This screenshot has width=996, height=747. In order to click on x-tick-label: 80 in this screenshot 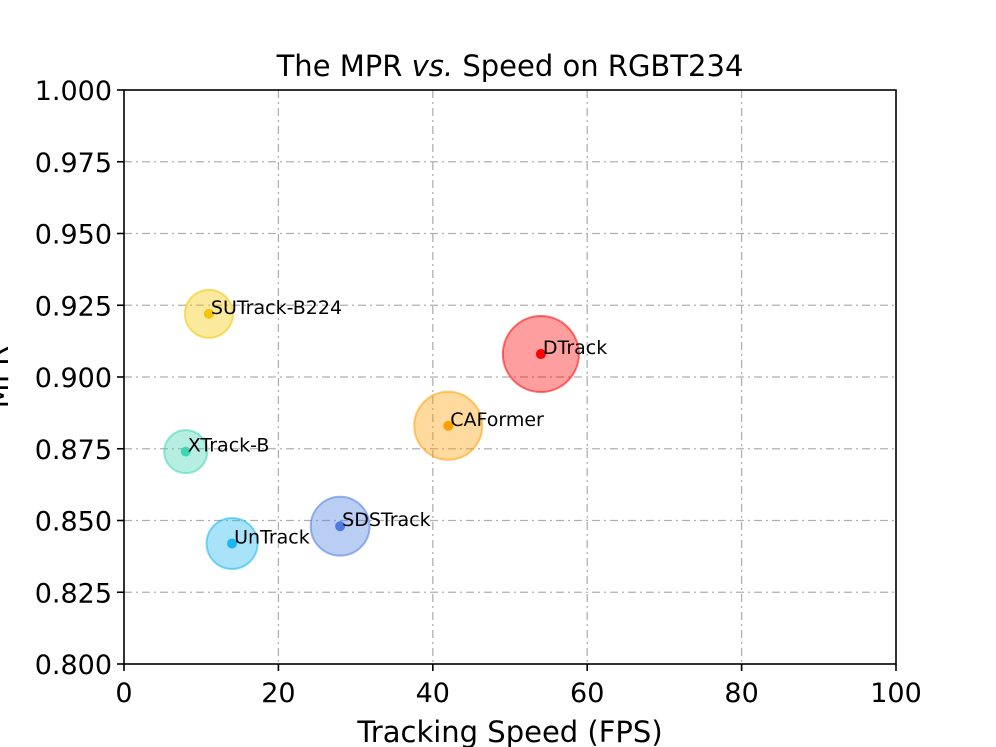, I will do `click(741, 693)`.